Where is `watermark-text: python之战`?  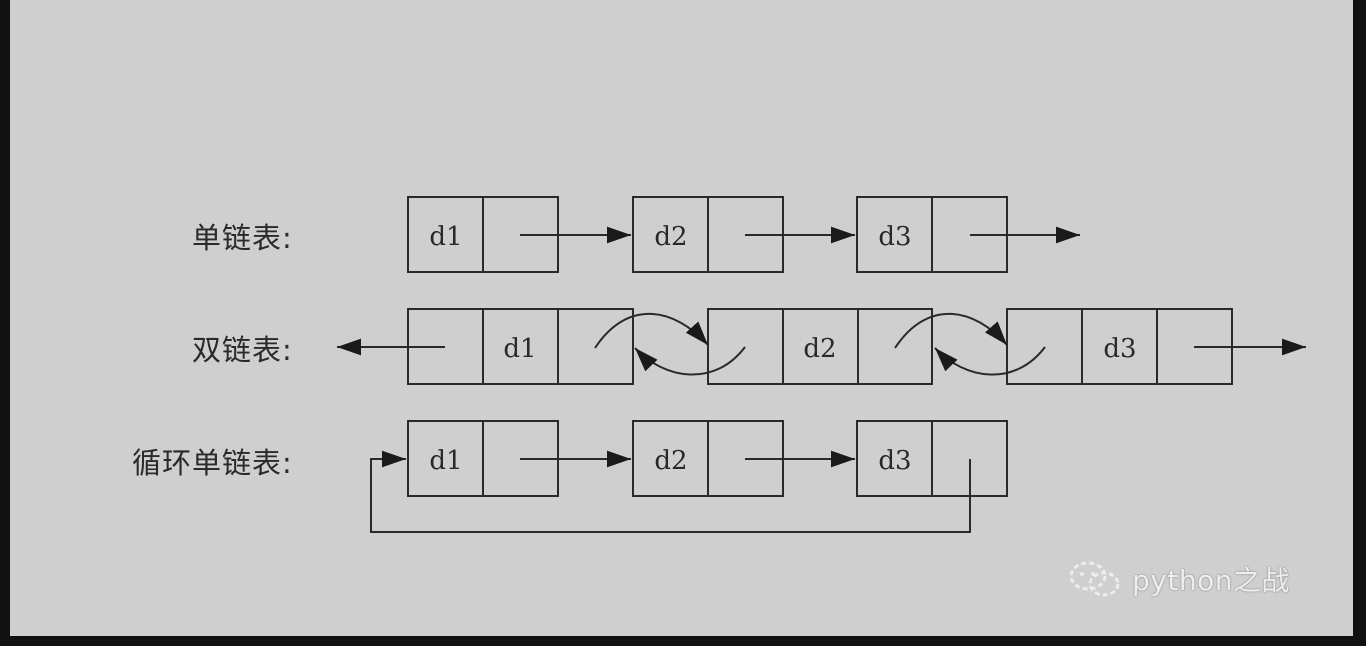
watermark-text: python之战 is located at coordinates (1211, 580).